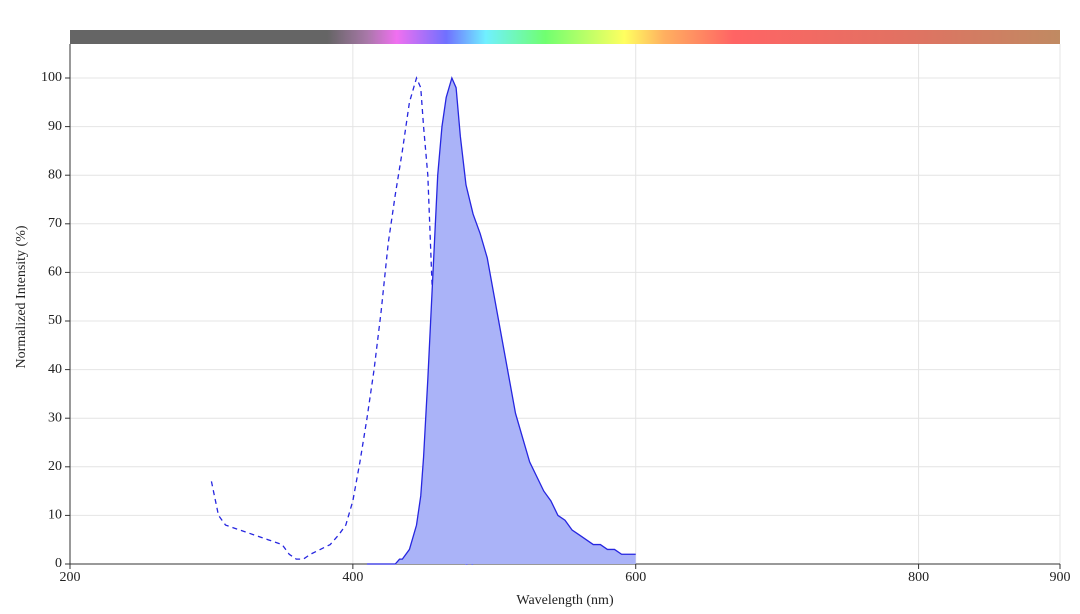 The height and width of the screenshot is (614, 1080). I want to click on x-axis-label: Wavelength (nm), so click(565, 600).